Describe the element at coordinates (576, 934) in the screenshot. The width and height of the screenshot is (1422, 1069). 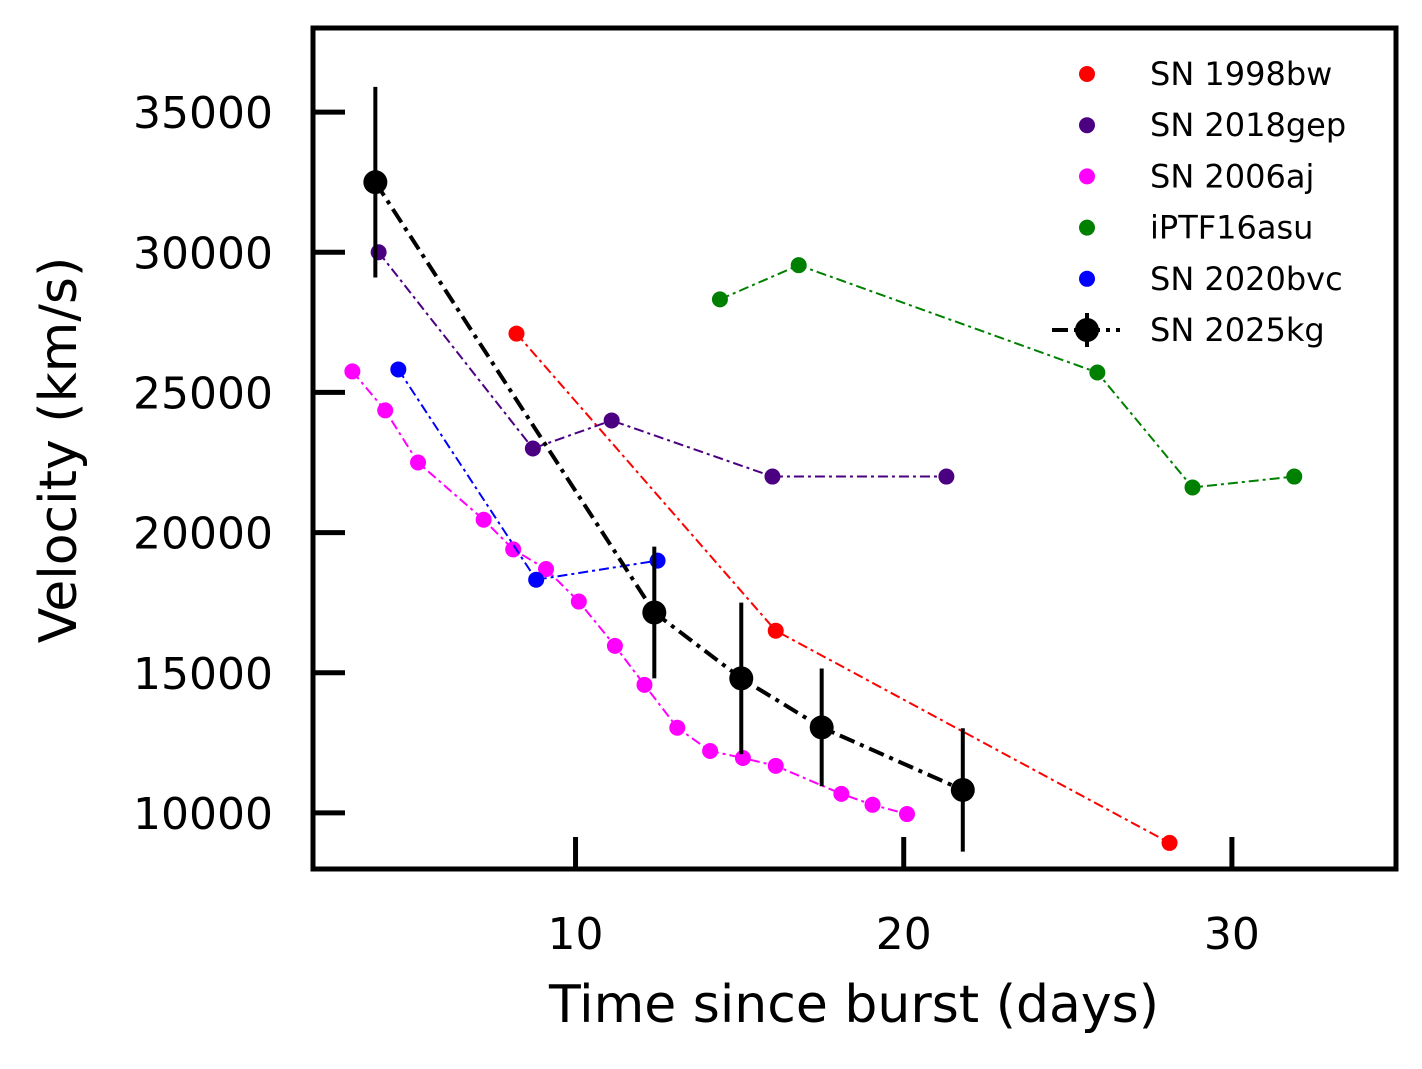
I see `x-tick-label: 10` at that location.